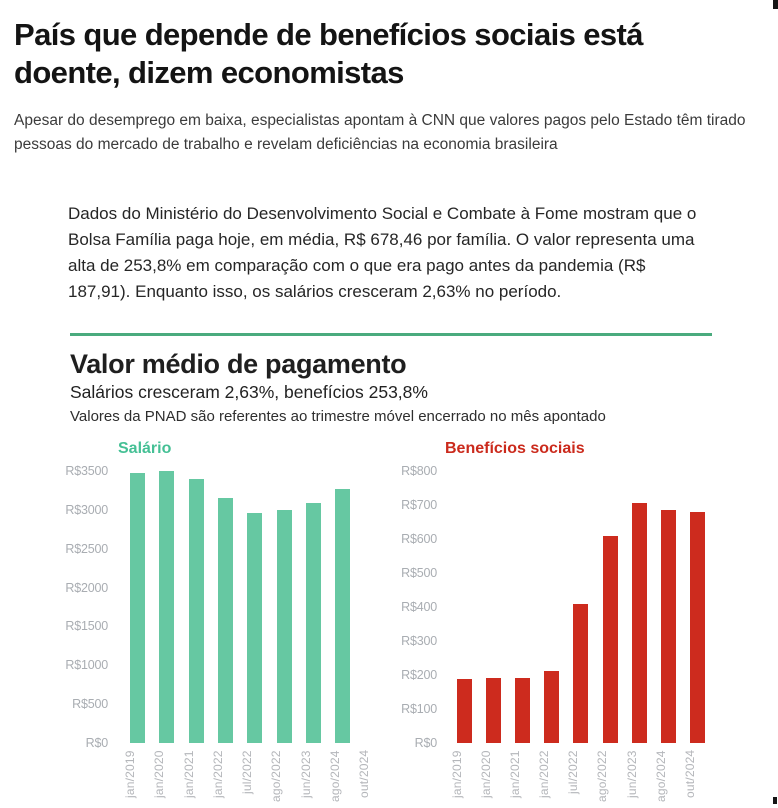 This screenshot has height=808, width=778. Describe the element at coordinates (86, 587) in the screenshot. I see `y-tick-label: R$2000` at that location.